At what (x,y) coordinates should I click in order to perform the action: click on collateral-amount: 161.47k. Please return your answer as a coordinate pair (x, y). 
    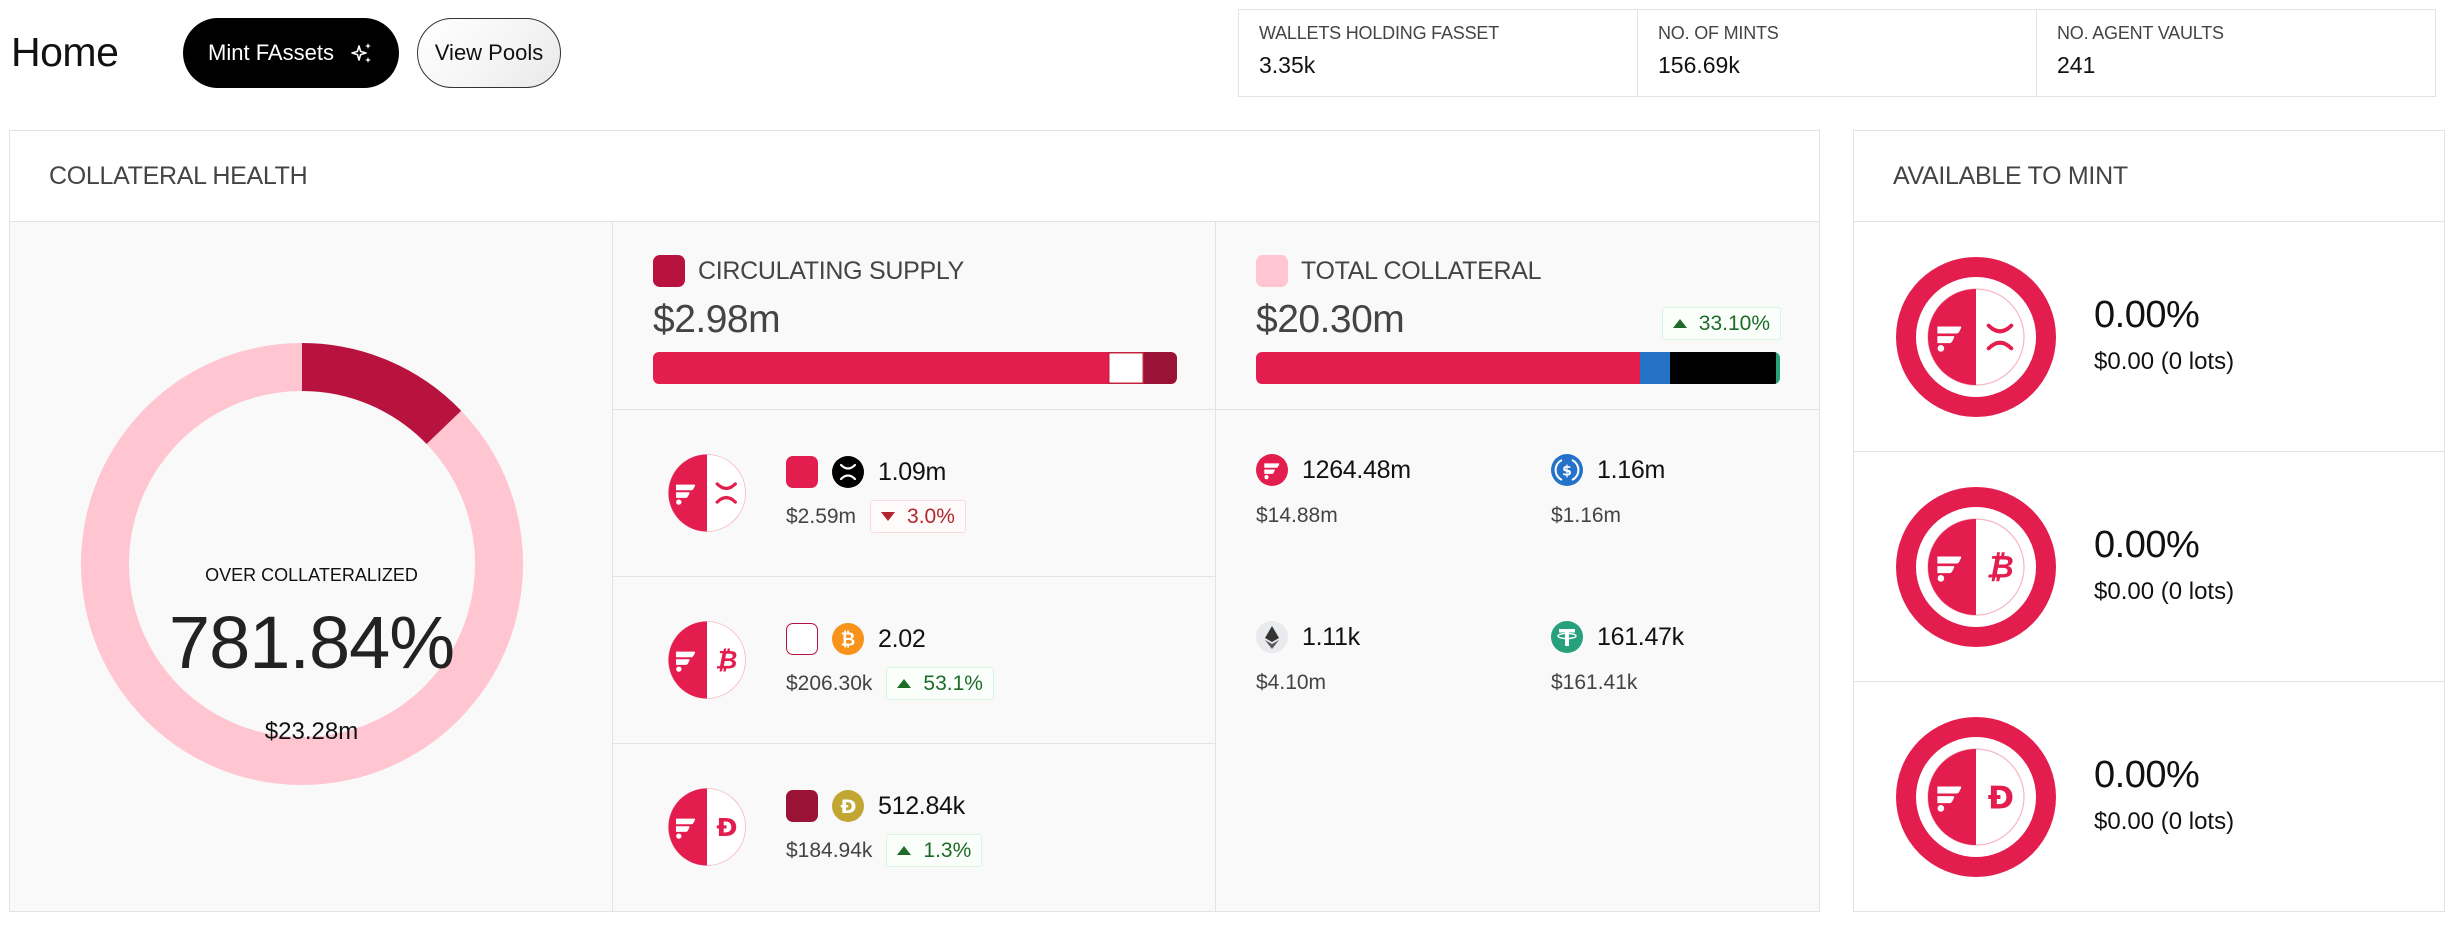
    Looking at the image, I should click on (1640, 636).